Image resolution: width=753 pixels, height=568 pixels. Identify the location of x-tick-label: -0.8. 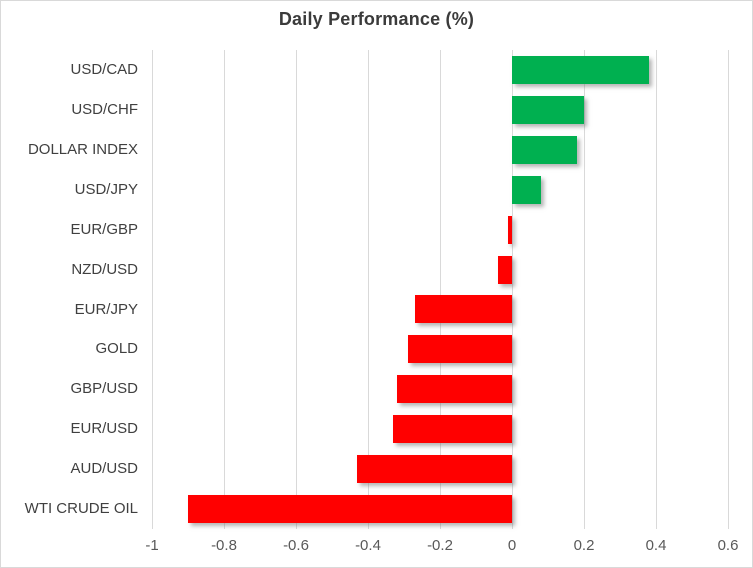
(224, 545).